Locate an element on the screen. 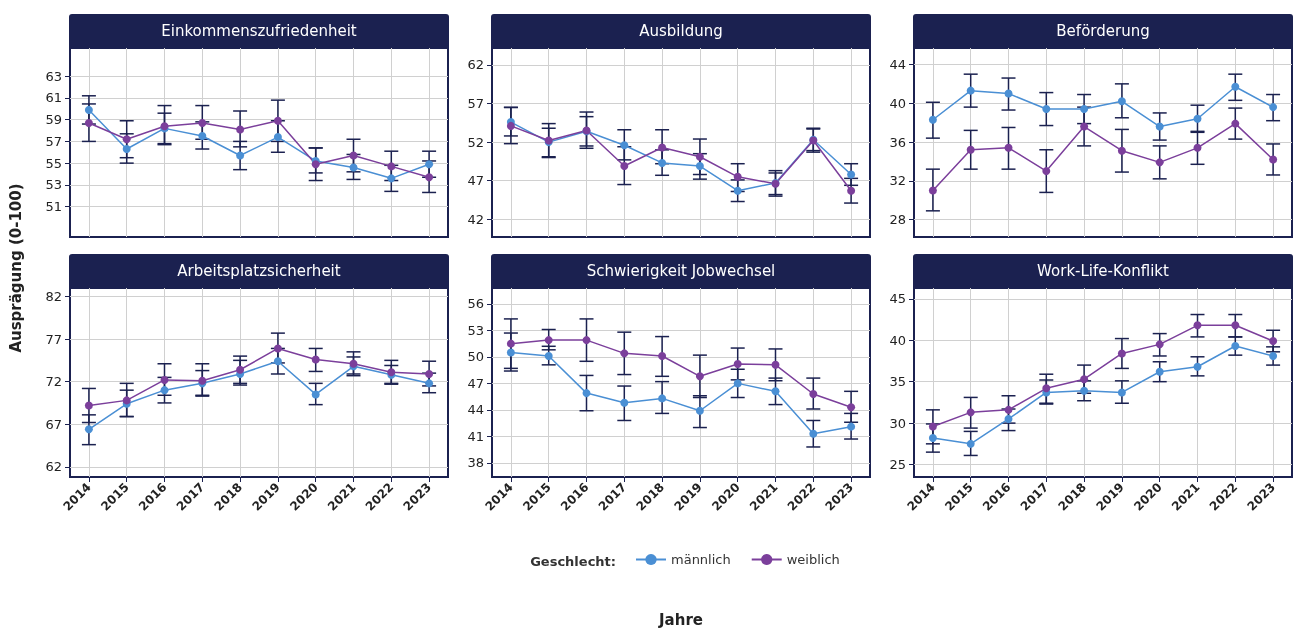 This screenshot has width=1298, height=630. y-tick-label: 53 is located at coordinates (53, 185).